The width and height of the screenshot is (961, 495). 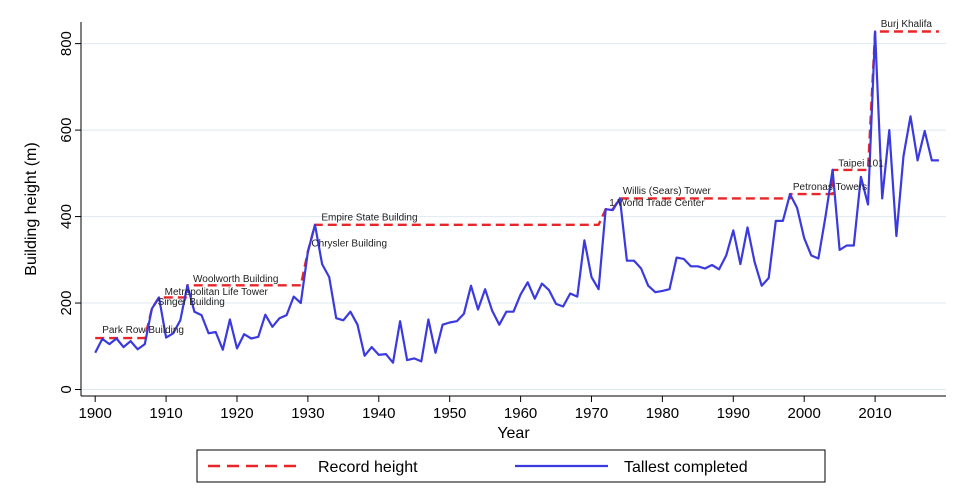 What do you see at coordinates (236, 413) in the screenshot?
I see `x-tick-label-1920: 1920` at bounding box center [236, 413].